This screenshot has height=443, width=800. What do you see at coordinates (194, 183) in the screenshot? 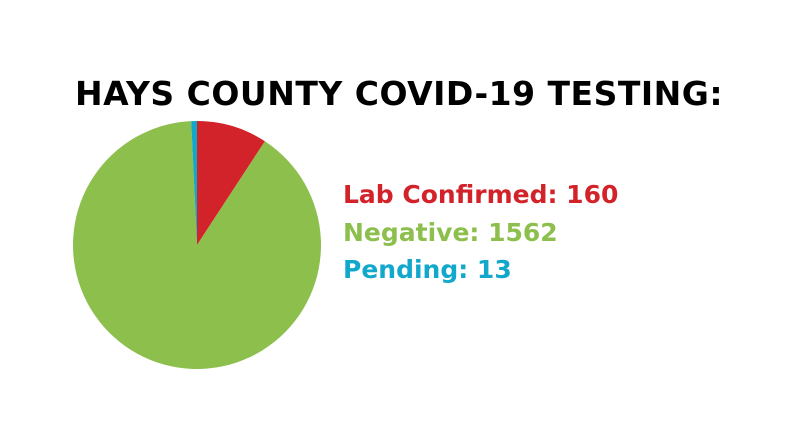
I see `pie-slice-pending` at bounding box center [194, 183].